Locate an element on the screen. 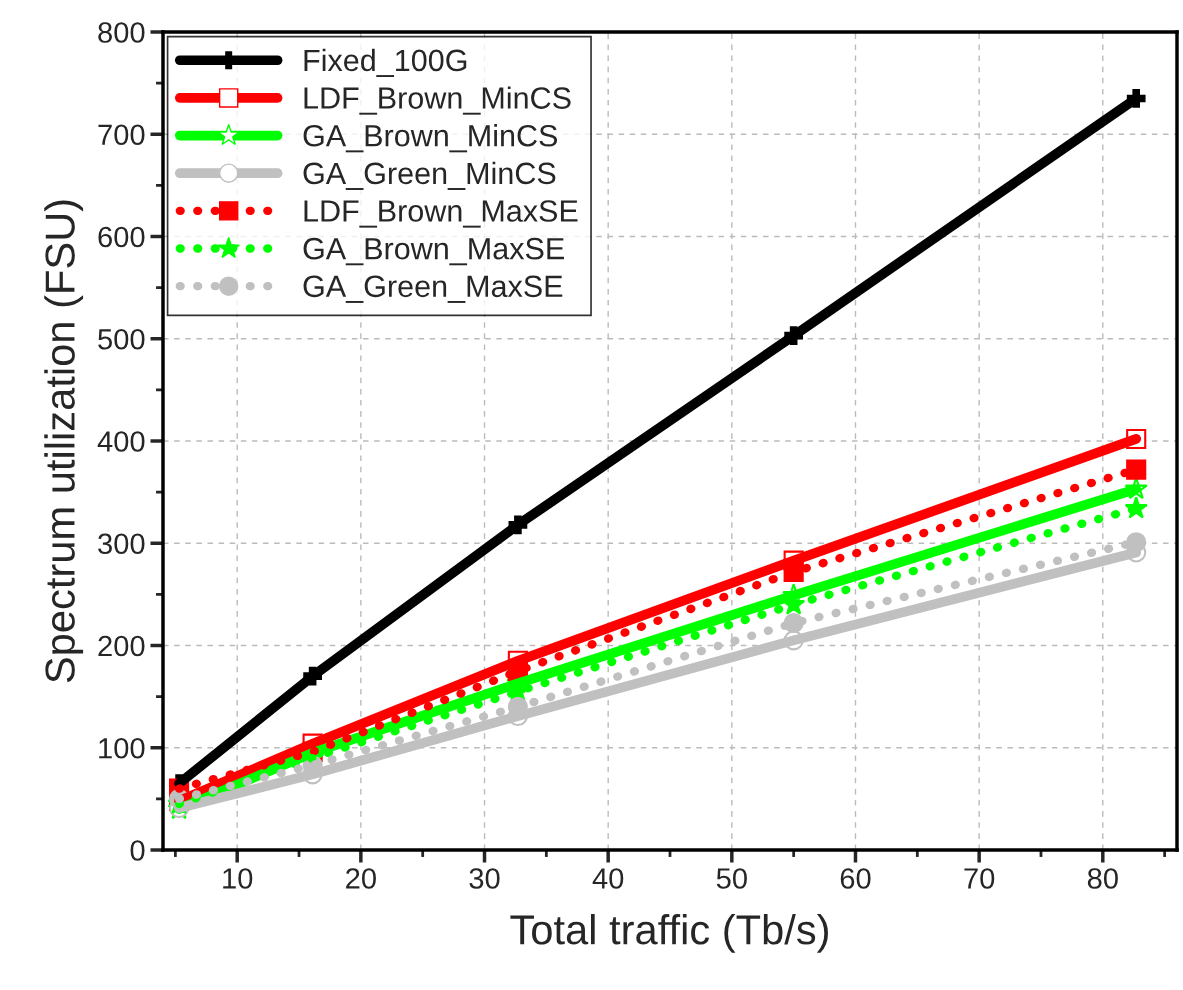  x-tick-label: 30 is located at coordinates (484, 878).